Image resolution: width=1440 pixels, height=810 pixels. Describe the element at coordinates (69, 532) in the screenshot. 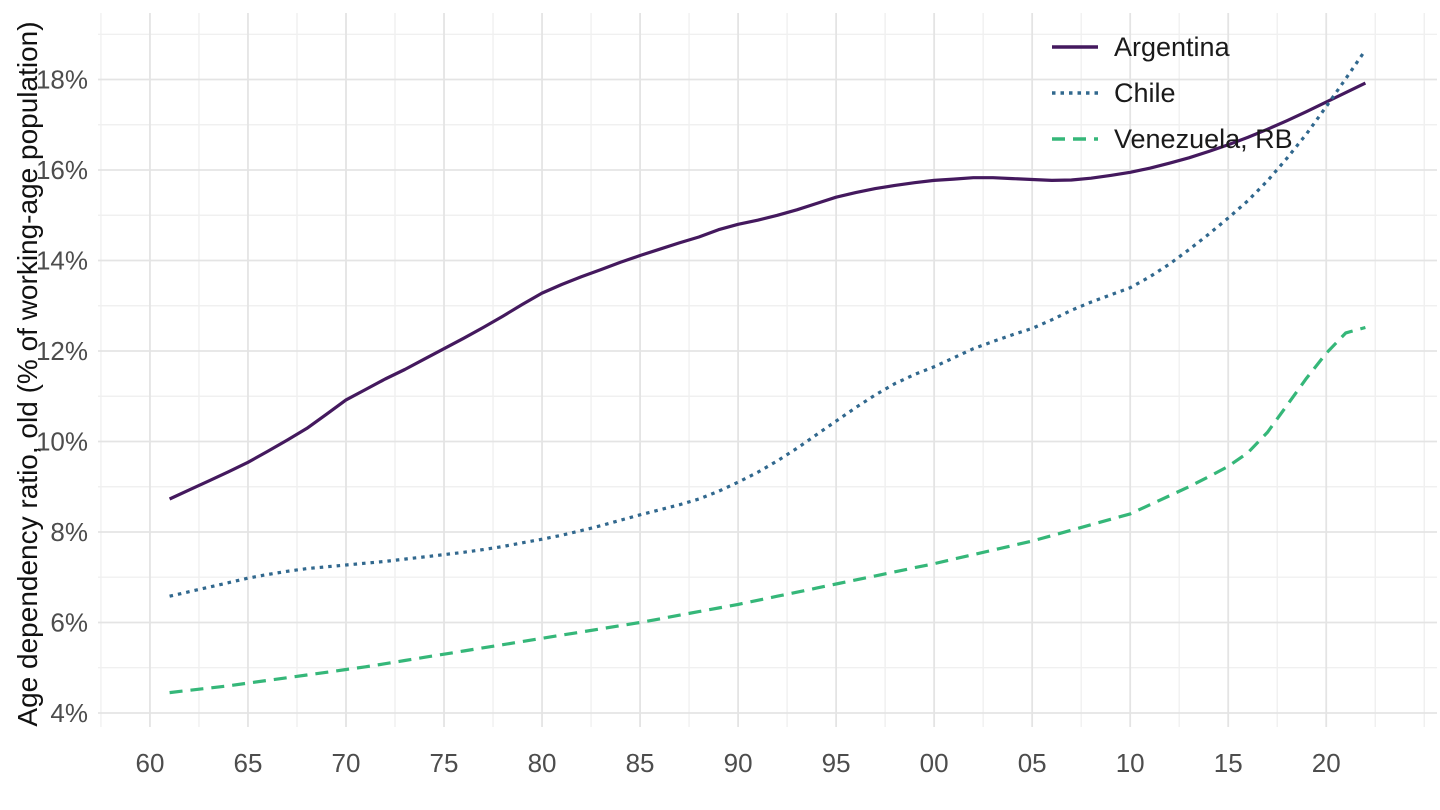

I see `y-tick-label: 8%` at that location.